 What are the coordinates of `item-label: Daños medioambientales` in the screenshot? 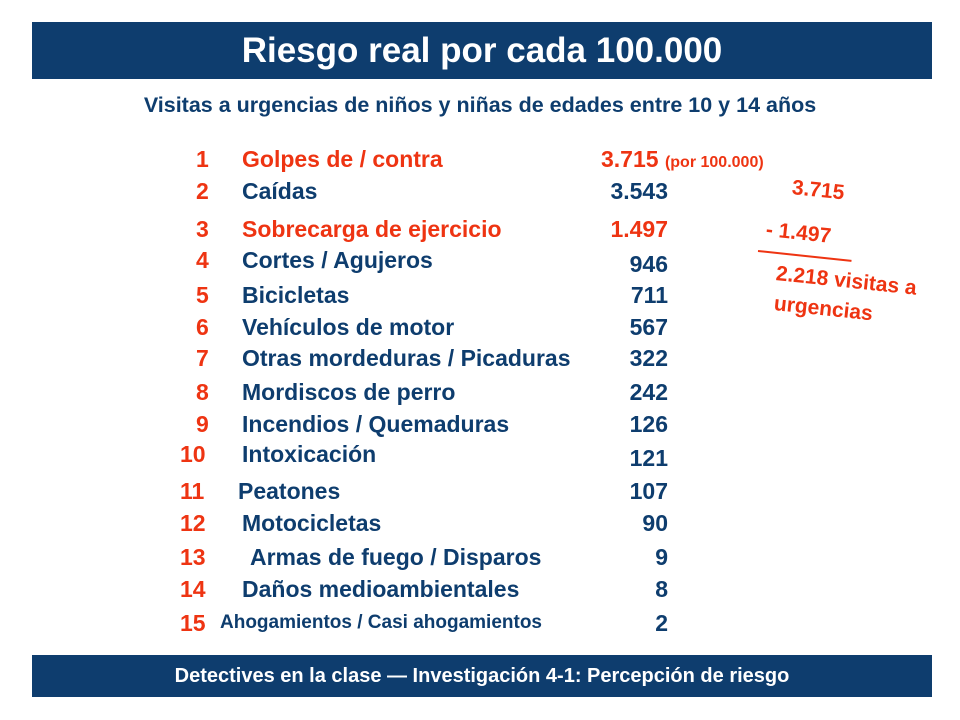 It's located at (381, 589).